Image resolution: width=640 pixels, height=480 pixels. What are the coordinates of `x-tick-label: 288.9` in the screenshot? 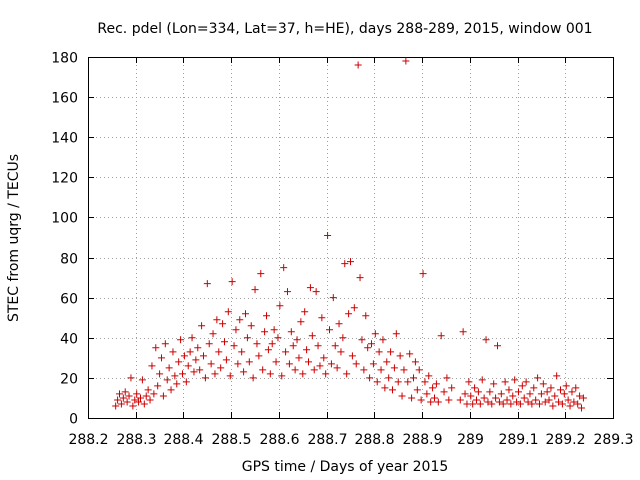 It's located at (422, 440).